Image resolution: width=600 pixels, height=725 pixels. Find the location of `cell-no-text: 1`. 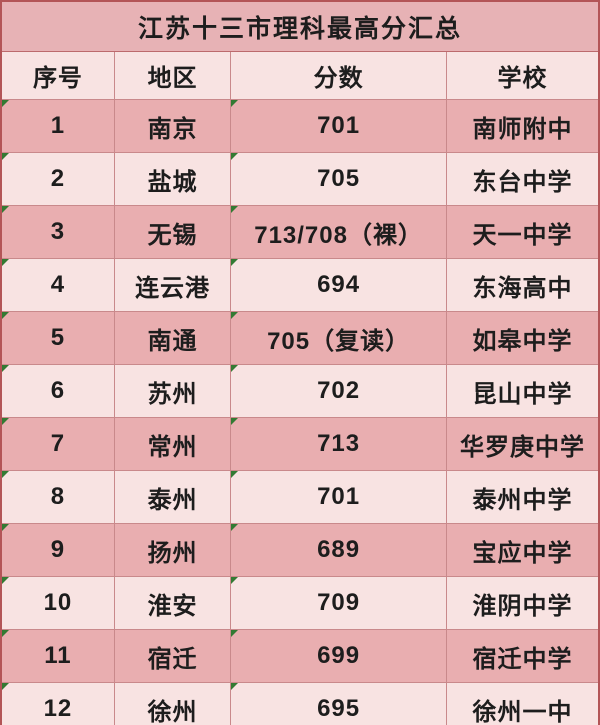

cell-no-text: 1 is located at coordinates (58, 125).